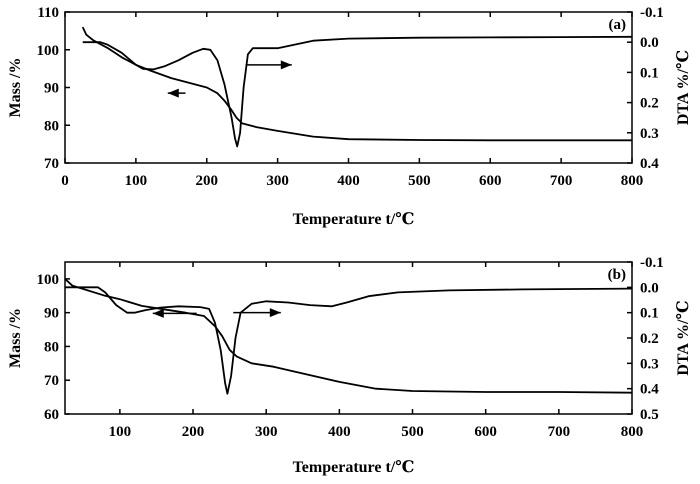  Describe the element at coordinates (51, 415) in the screenshot. I see `y-tick-label: 60` at that location.